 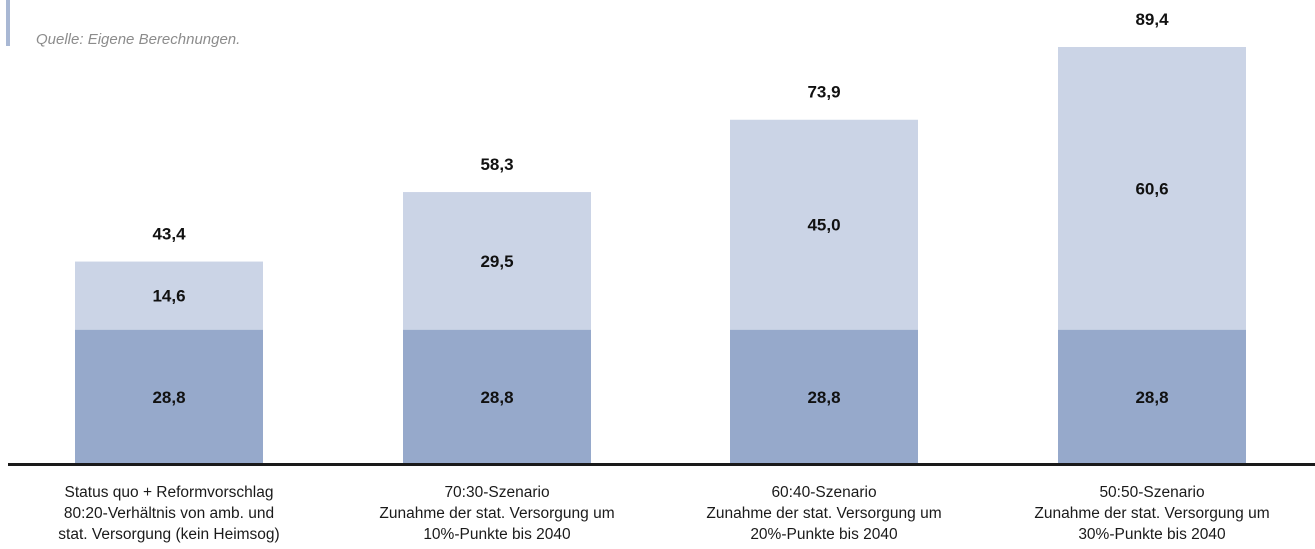 What do you see at coordinates (824, 534) in the screenshot?
I see `category-label-line: 20%-Punkte bis 2040` at bounding box center [824, 534].